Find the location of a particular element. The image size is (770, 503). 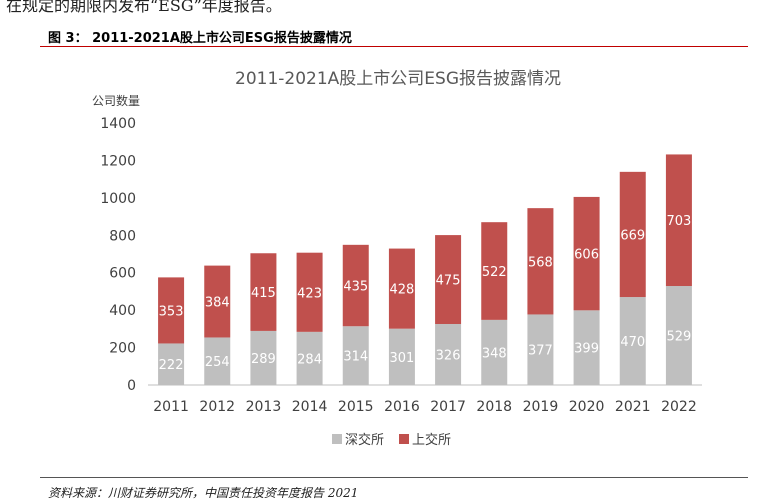

bar-value-label: 353 is located at coordinates (171, 311).